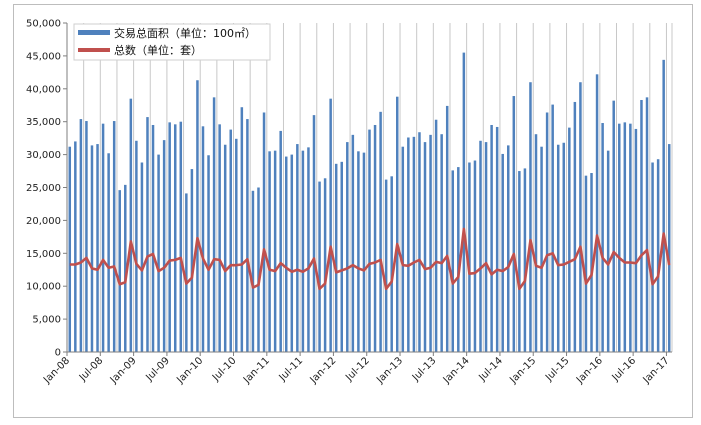  Describe the element at coordinates (94, 50) in the screenshot. I see `legend-line-swatch` at that location.